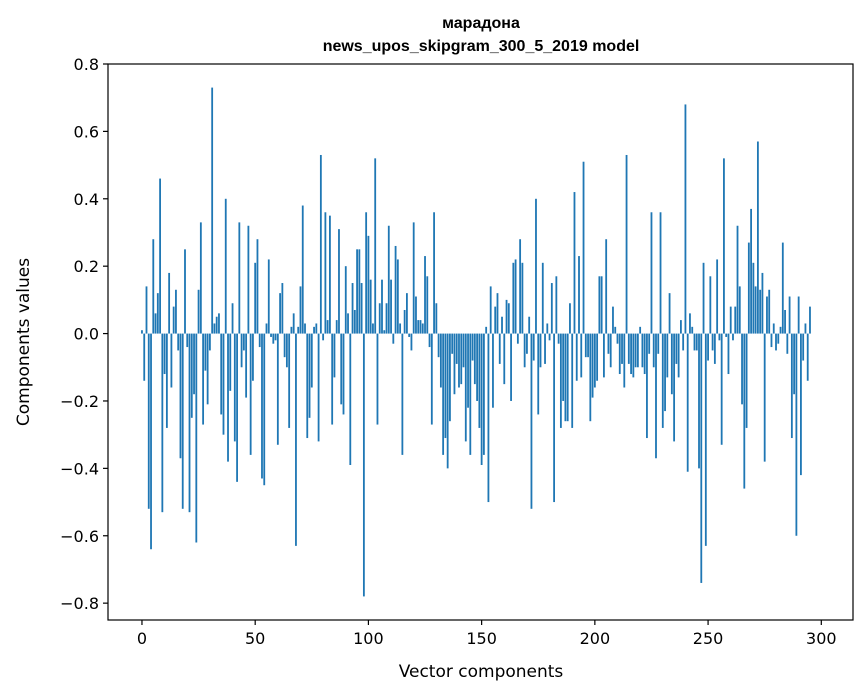 This screenshot has height=700, width=867. I want to click on x-tick-label: 0, so click(142, 638).